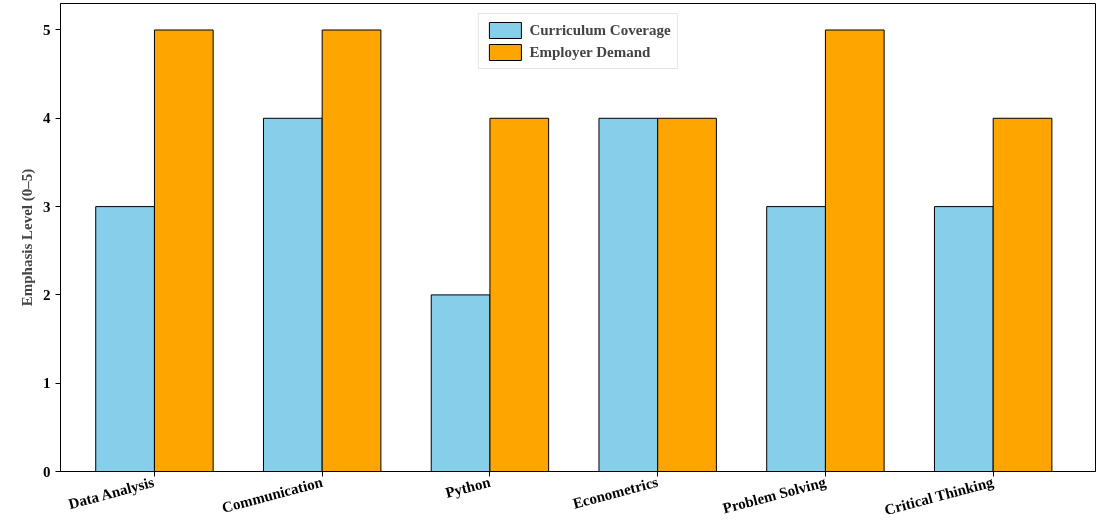 Image resolution: width=1102 pixels, height=531 pixels. I want to click on y-tick-label: 0, so click(47, 471).